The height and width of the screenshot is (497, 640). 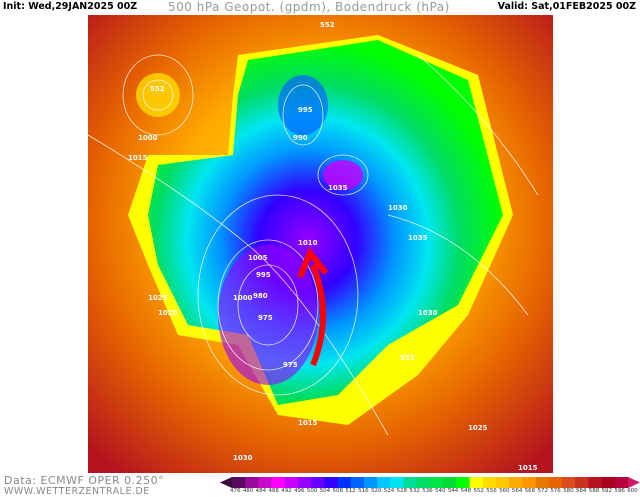 What do you see at coordinates (312, 491) in the screenshot?
I see `colorbar-label: 500` at bounding box center [312, 491].